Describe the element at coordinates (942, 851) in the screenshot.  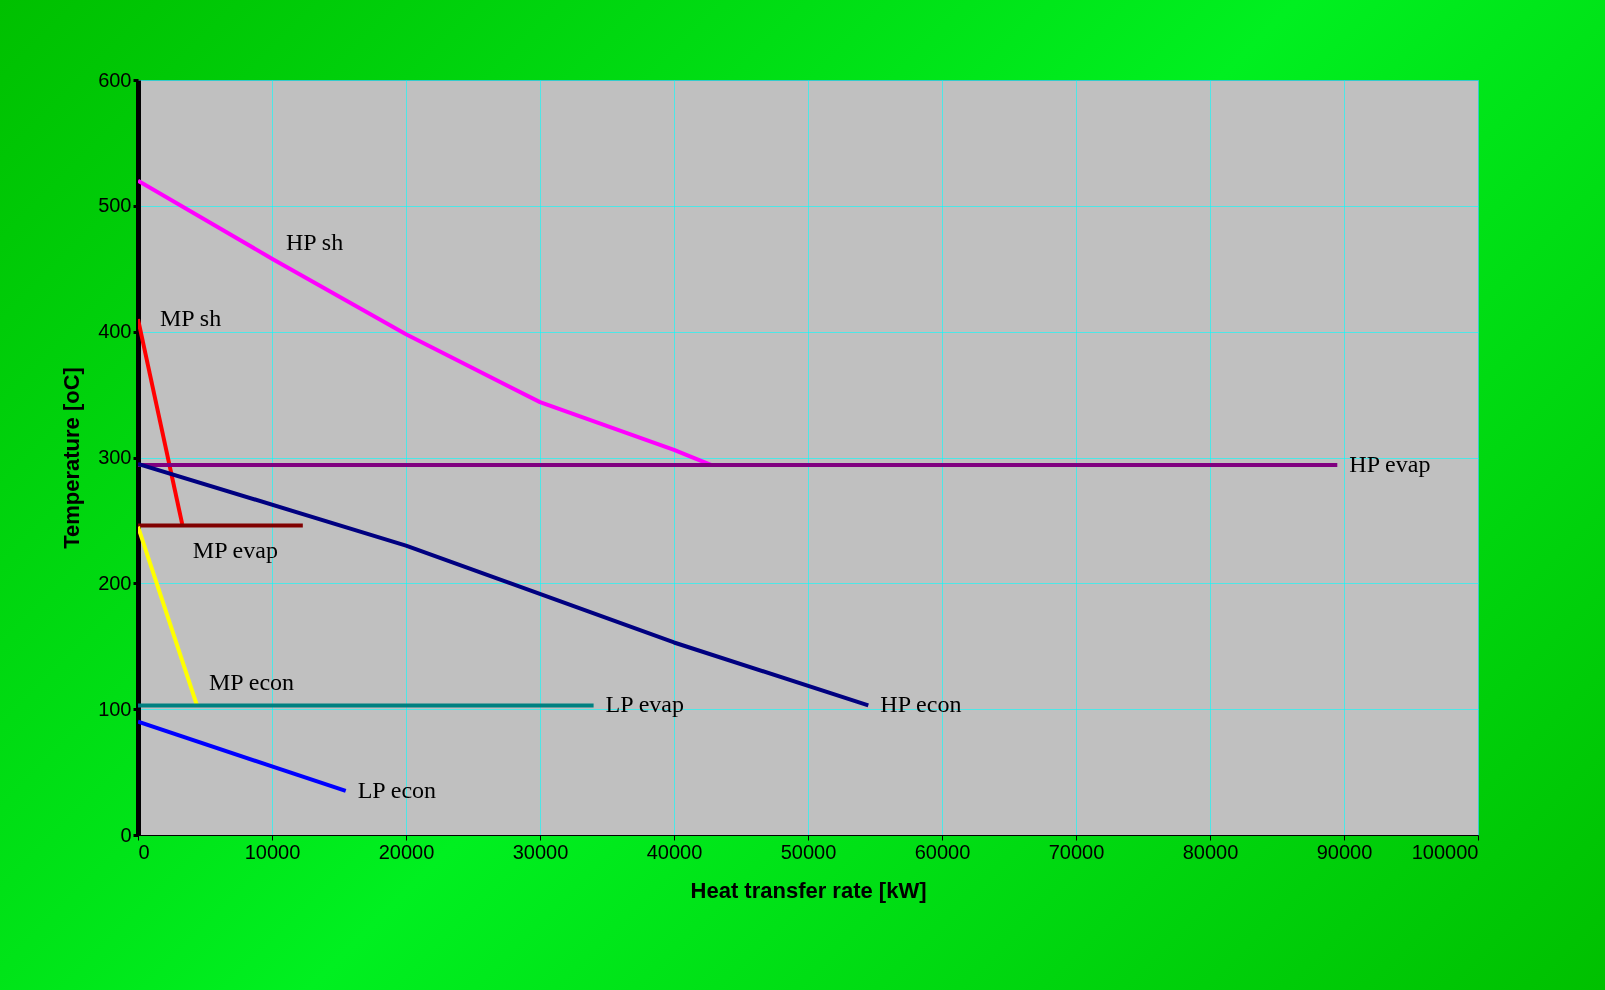
I see `x-tick-label: 60000` at that location.